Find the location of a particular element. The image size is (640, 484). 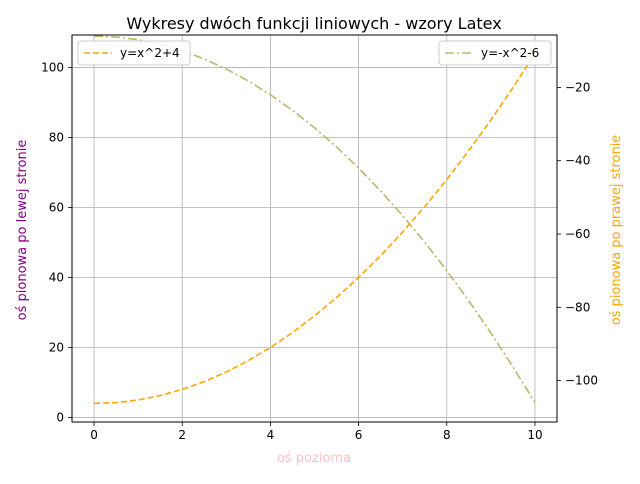

y-left-tick-label: 60 is located at coordinates (56, 208).